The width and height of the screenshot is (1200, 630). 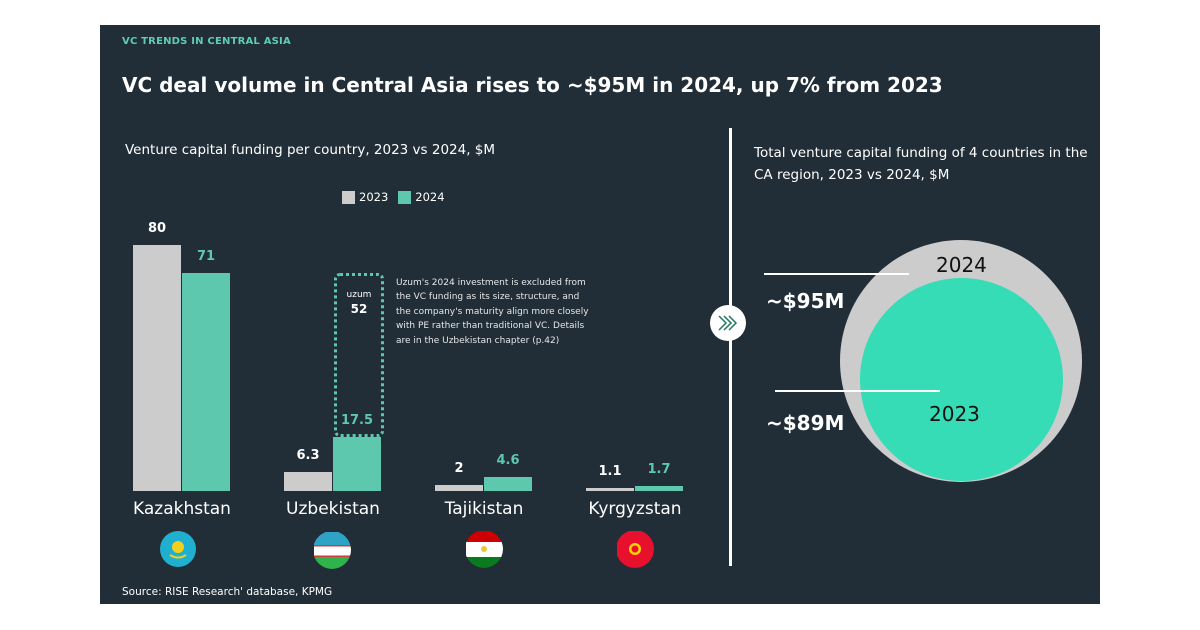 What do you see at coordinates (484, 549) in the screenshot?
I see `tajikistan-flag-icon` at bounding box center [484, 549].